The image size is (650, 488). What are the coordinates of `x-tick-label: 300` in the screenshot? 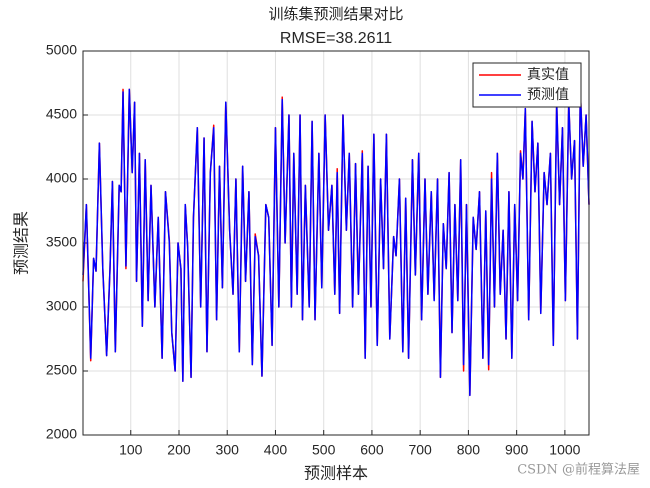 It's located at (228, 450).